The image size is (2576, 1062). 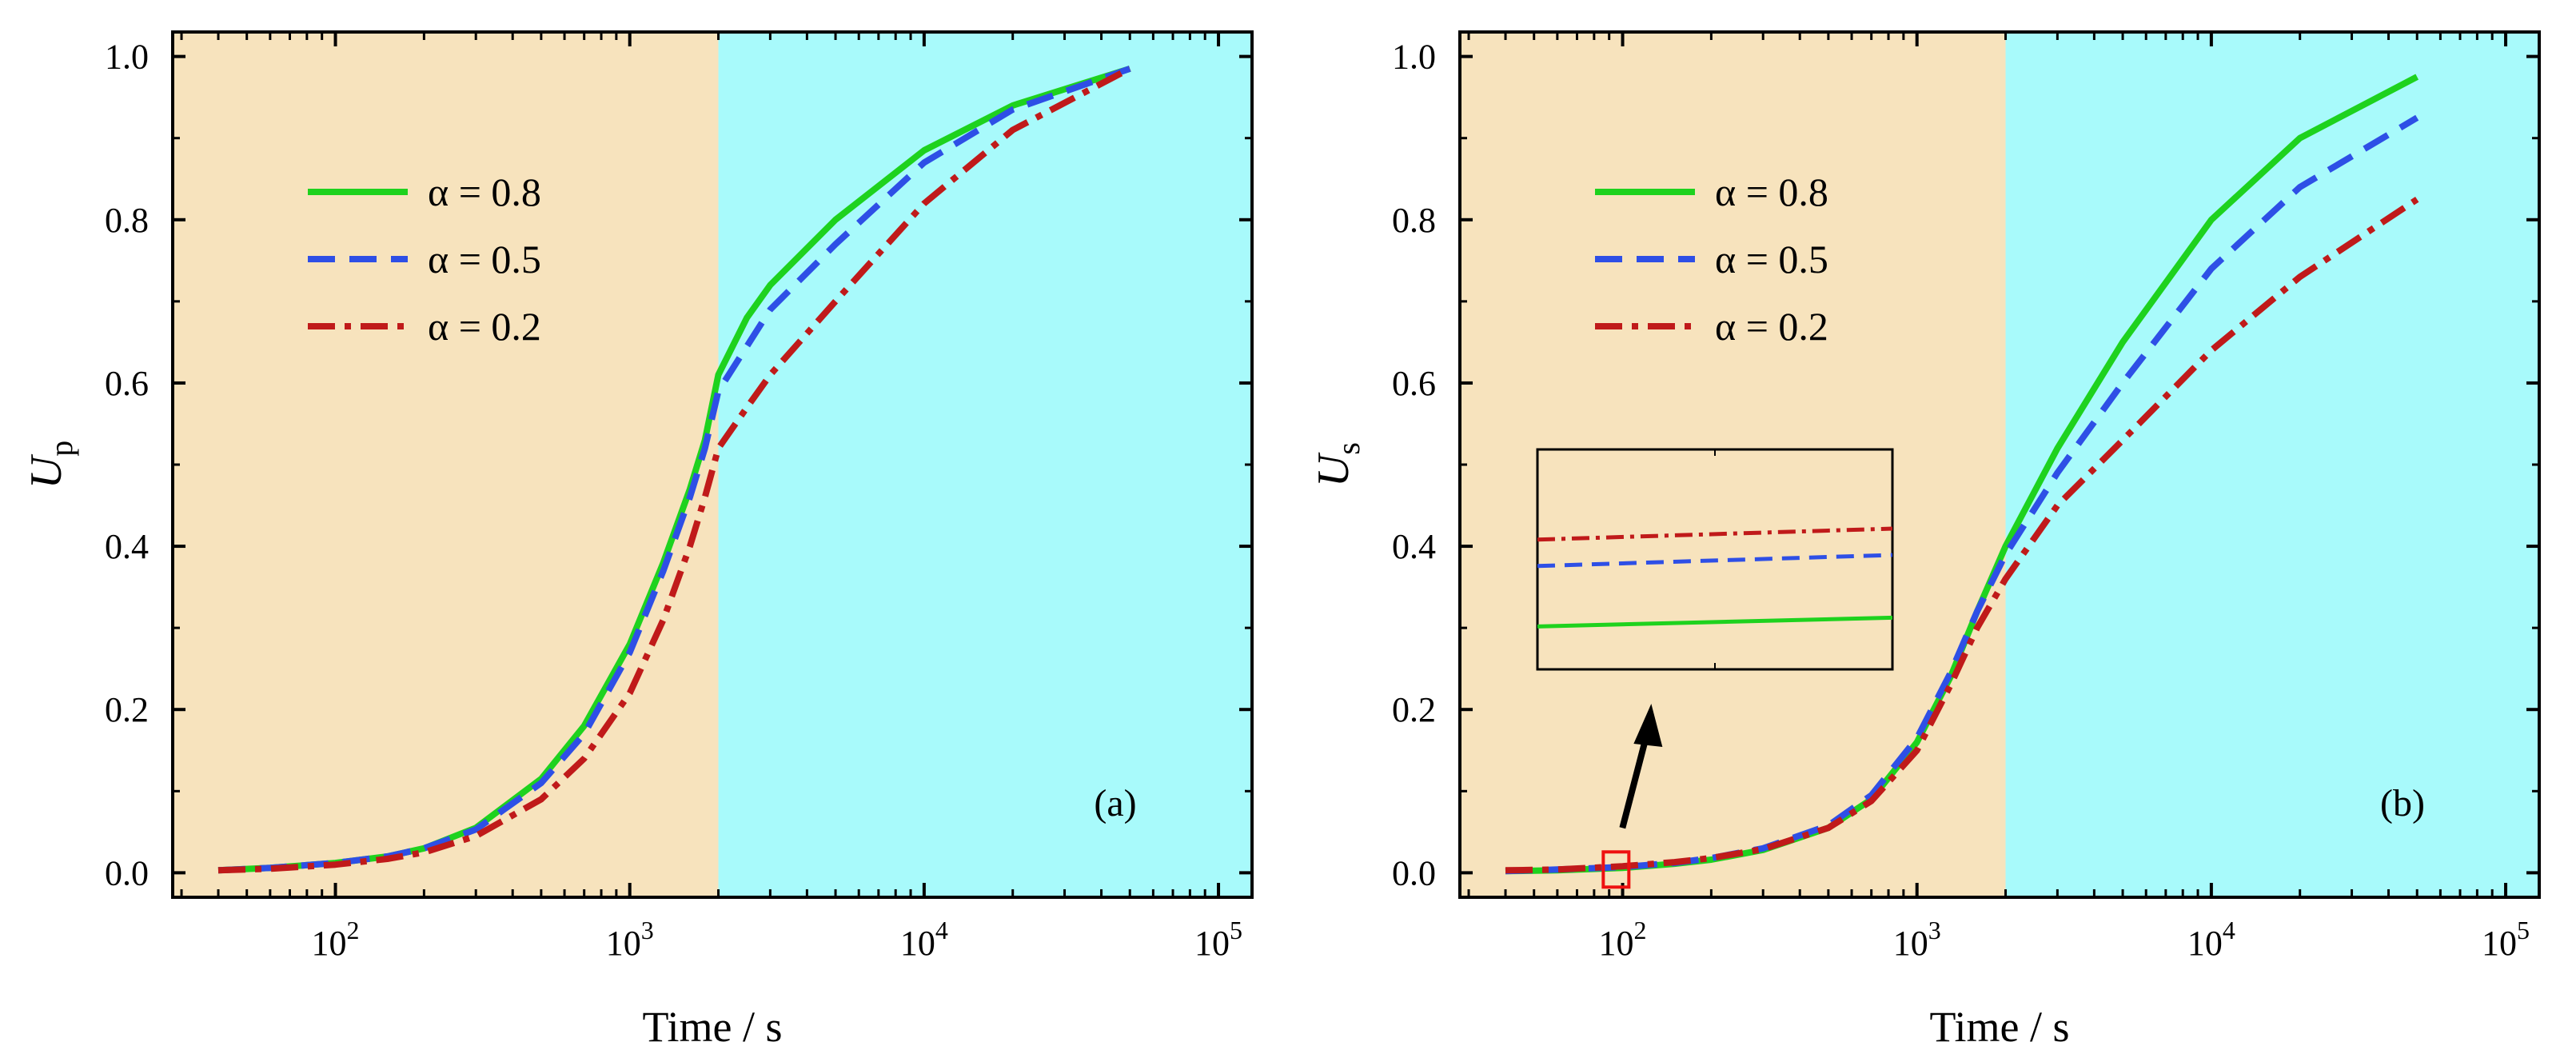 What do you see at coordinates (1115, 803) in the screenshot?
I see `panel-label: (a)` at bounding box center [1115, 803].